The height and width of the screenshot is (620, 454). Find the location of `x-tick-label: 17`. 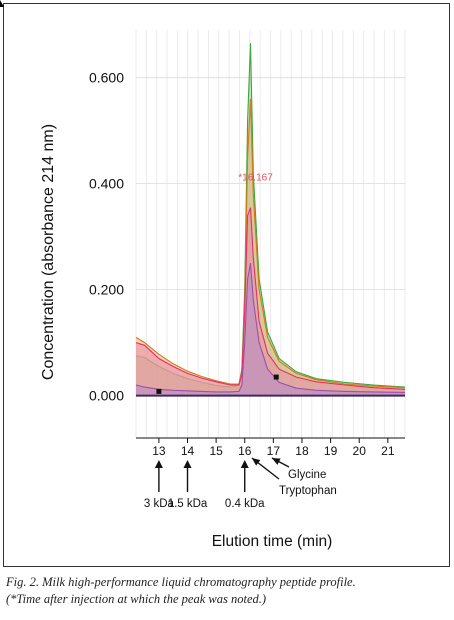

x-tick-label: 17 is located at coordinates (274, 451).